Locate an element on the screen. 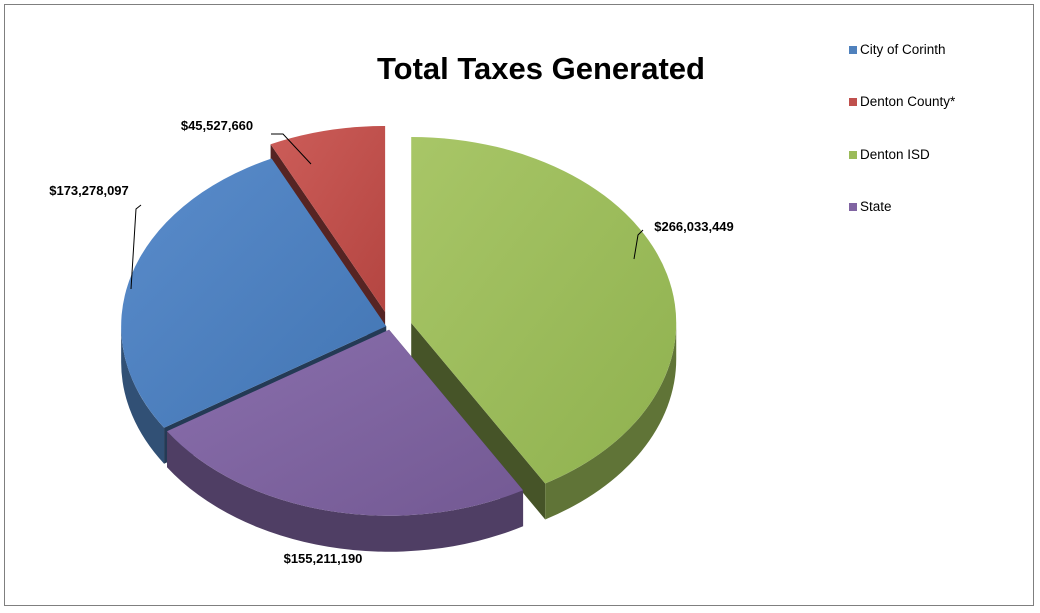 The width and height of the screenshot is (1040, 613). legend-item-city-of-corinth: City of Corinth is located at coordinates (897, 49).